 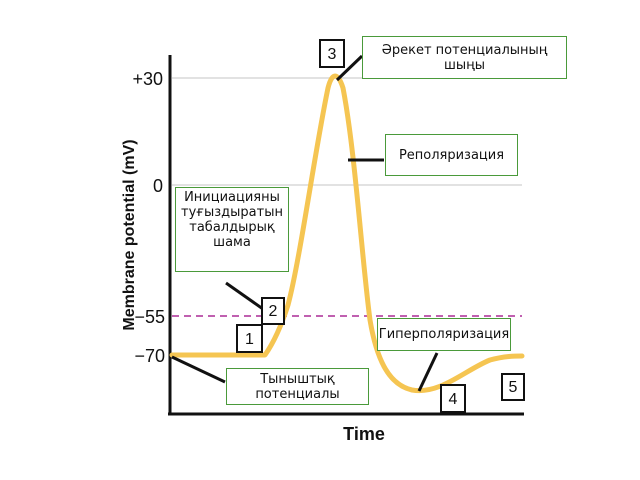 I want to click on phase-2-marker: 2, so click(x=273, y=311).